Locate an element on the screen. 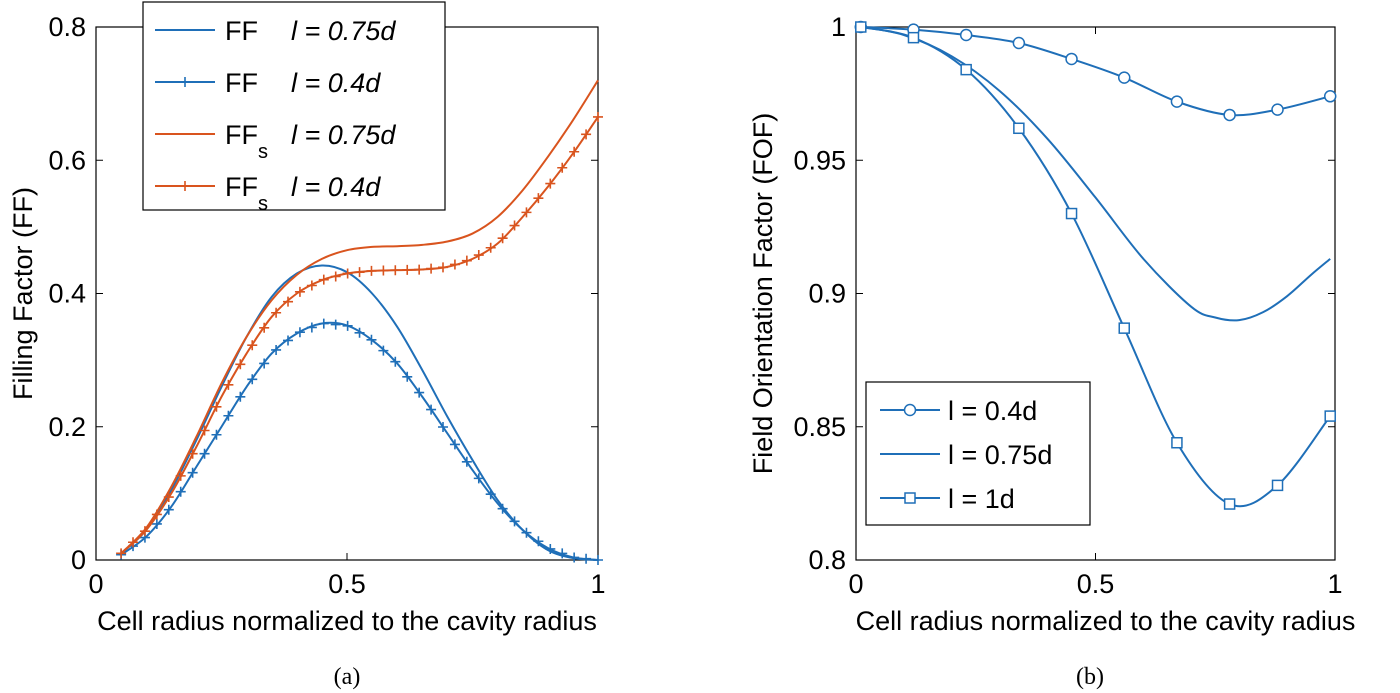  legend-label-2: FFs l = 0.75d is located at coordinates (310, 141).